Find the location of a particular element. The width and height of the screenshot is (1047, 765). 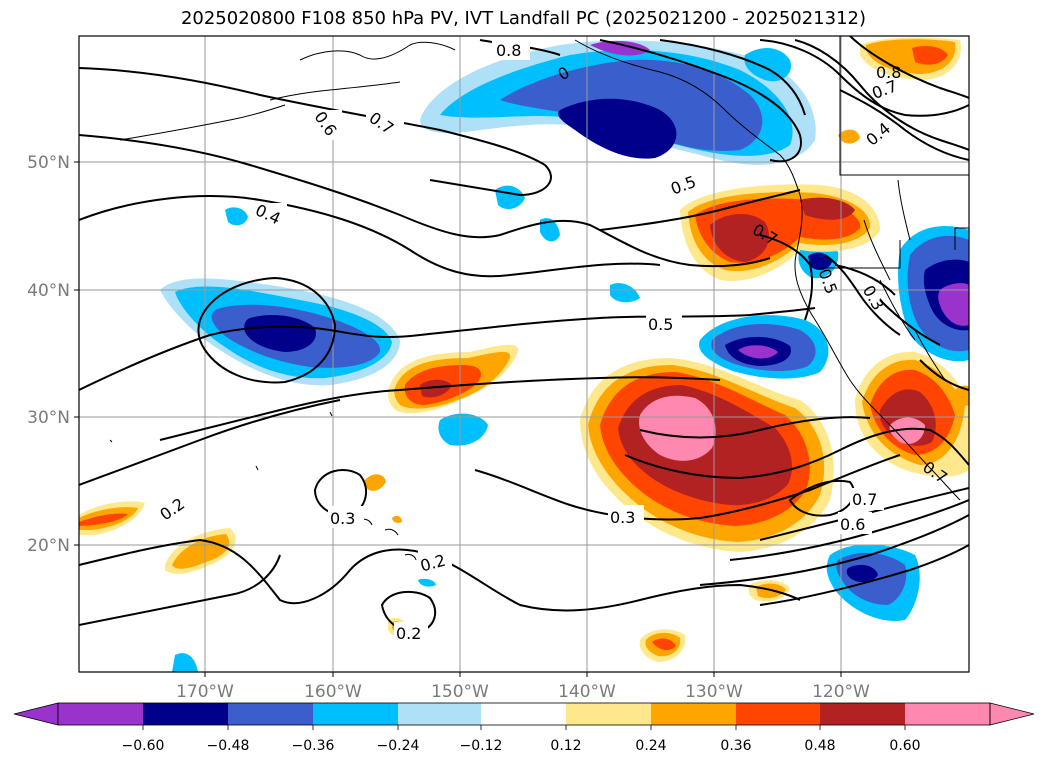

colorbar-tick-label: 0.36 is located at coordinates (735, 746).